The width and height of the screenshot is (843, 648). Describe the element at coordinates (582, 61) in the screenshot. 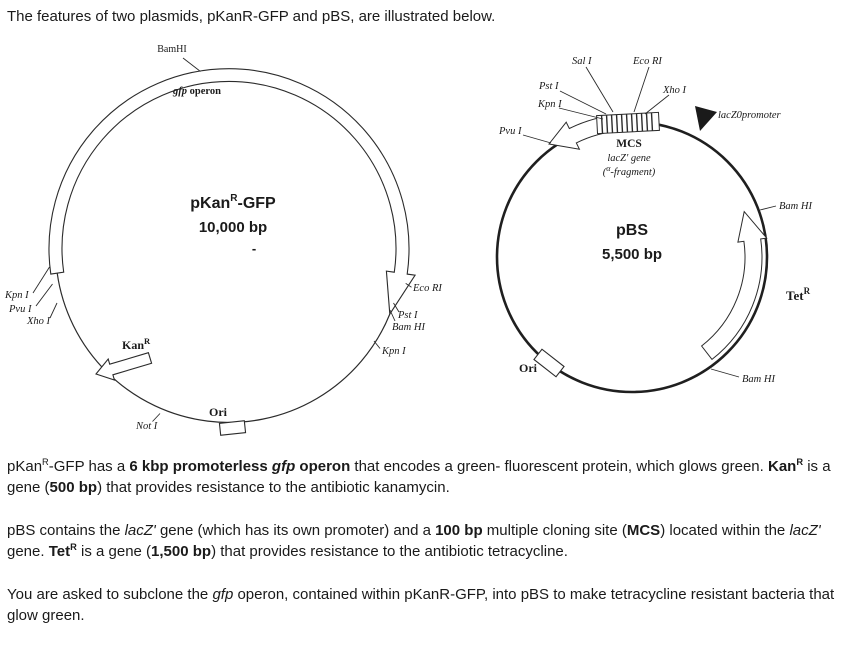

I see `sali-label: Sal I` at that location.